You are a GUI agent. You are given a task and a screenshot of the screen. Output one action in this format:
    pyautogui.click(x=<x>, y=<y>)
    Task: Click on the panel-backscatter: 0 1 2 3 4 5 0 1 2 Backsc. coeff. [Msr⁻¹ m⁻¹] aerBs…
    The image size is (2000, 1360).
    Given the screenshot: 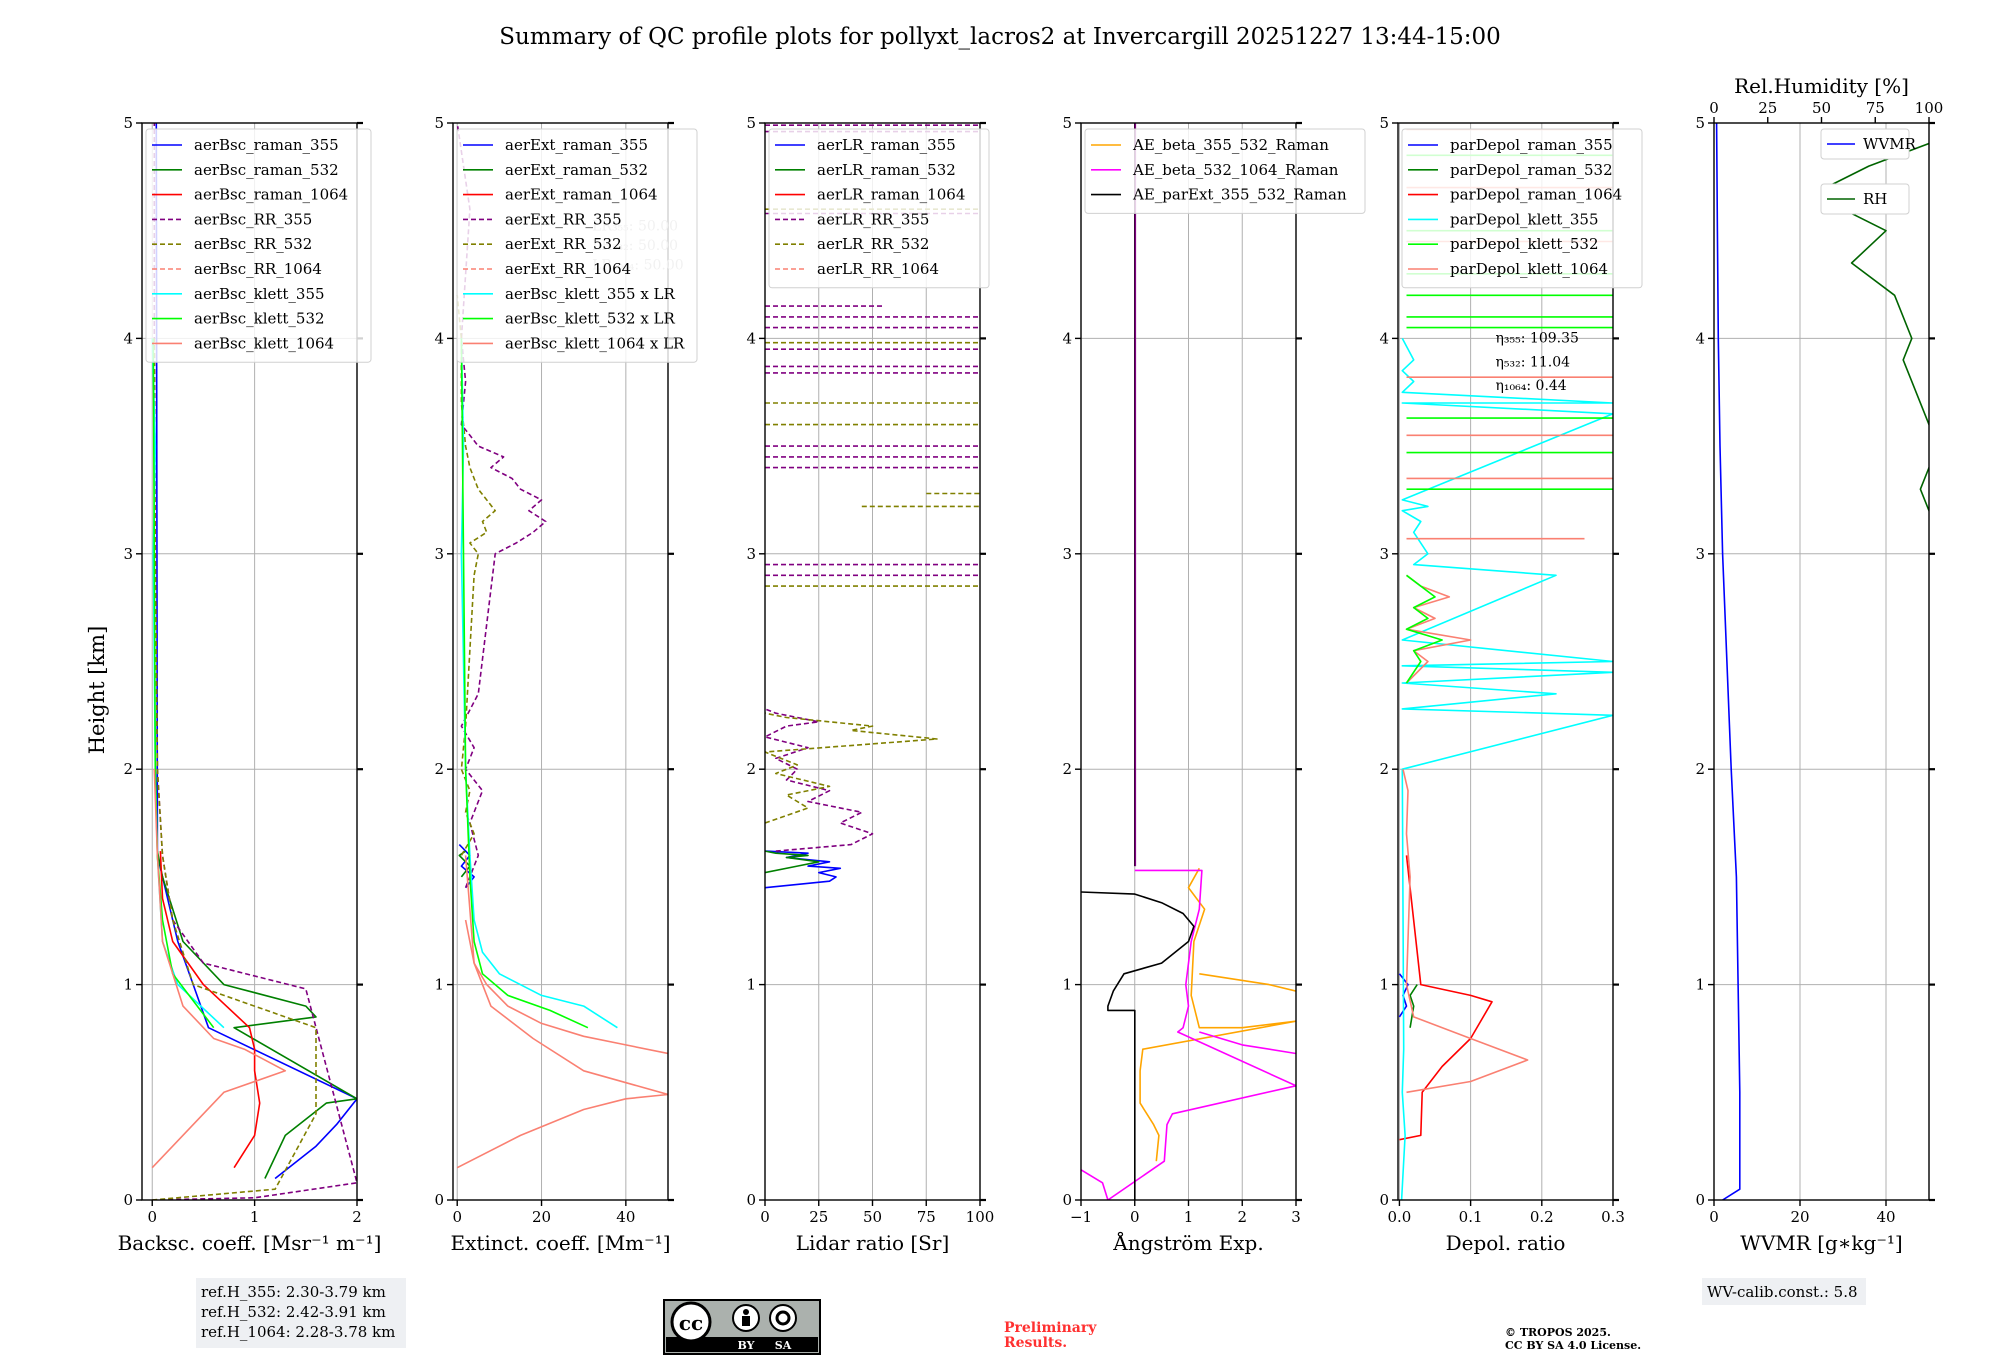 What is the action you would take?
    pyautogui.click(x=250, y=684)
    